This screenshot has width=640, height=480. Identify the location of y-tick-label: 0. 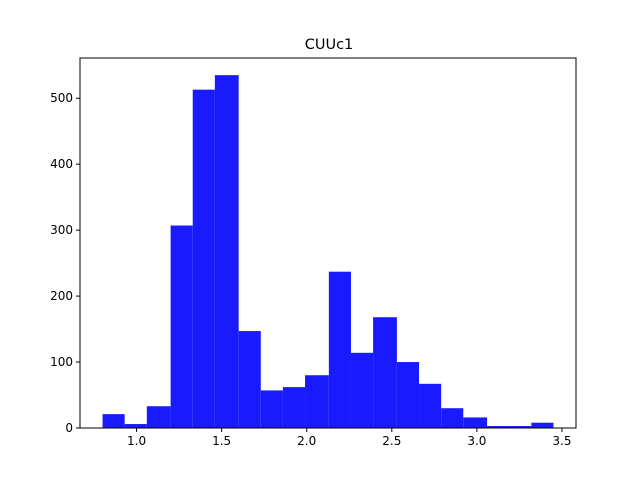
(69, 428).